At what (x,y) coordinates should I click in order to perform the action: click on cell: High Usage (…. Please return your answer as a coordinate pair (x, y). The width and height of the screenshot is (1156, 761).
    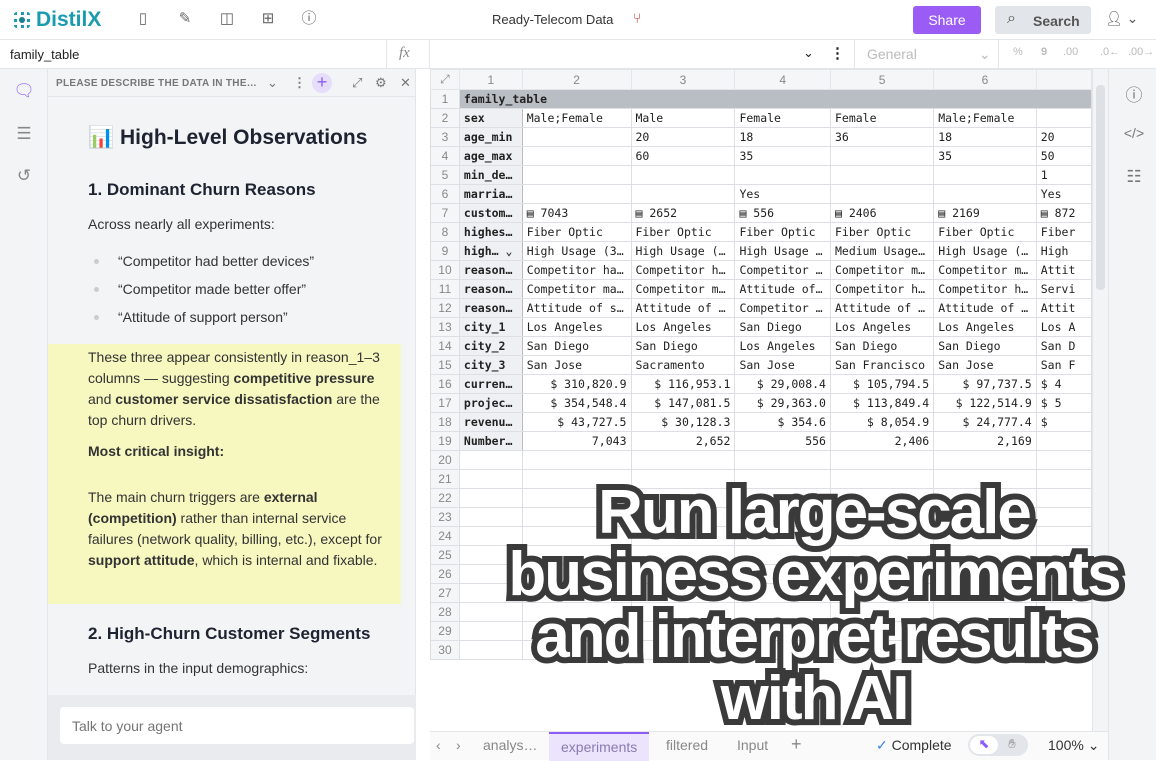
    Looking at the image, I should click on (683, 251).